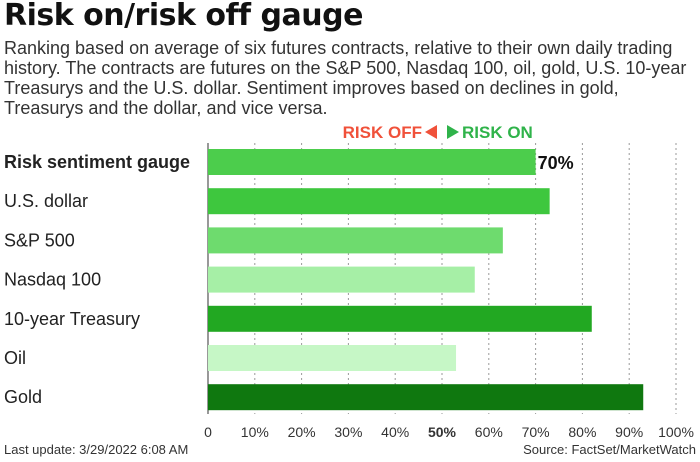 The height and width of the screenshot is (462, 700). I want to click on category-label: Gold, so click(23, 397).